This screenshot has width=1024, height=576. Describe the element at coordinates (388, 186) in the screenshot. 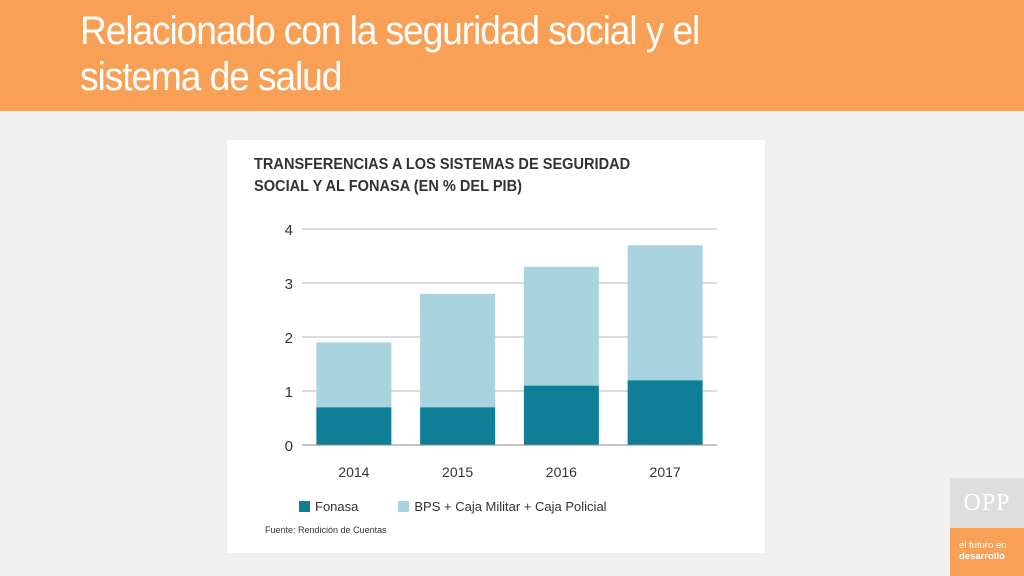

I see `chart-title-line-2: SOCIAL Y AL FONASA (EN % DEL PIB)` at that location.